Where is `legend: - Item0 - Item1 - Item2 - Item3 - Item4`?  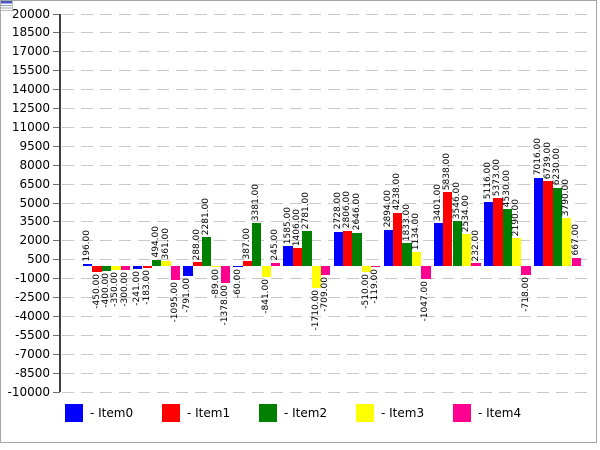 legend: - Item0 - Item1 - Item2 - Item3 - Item4 is located at coordinates (307, 413).